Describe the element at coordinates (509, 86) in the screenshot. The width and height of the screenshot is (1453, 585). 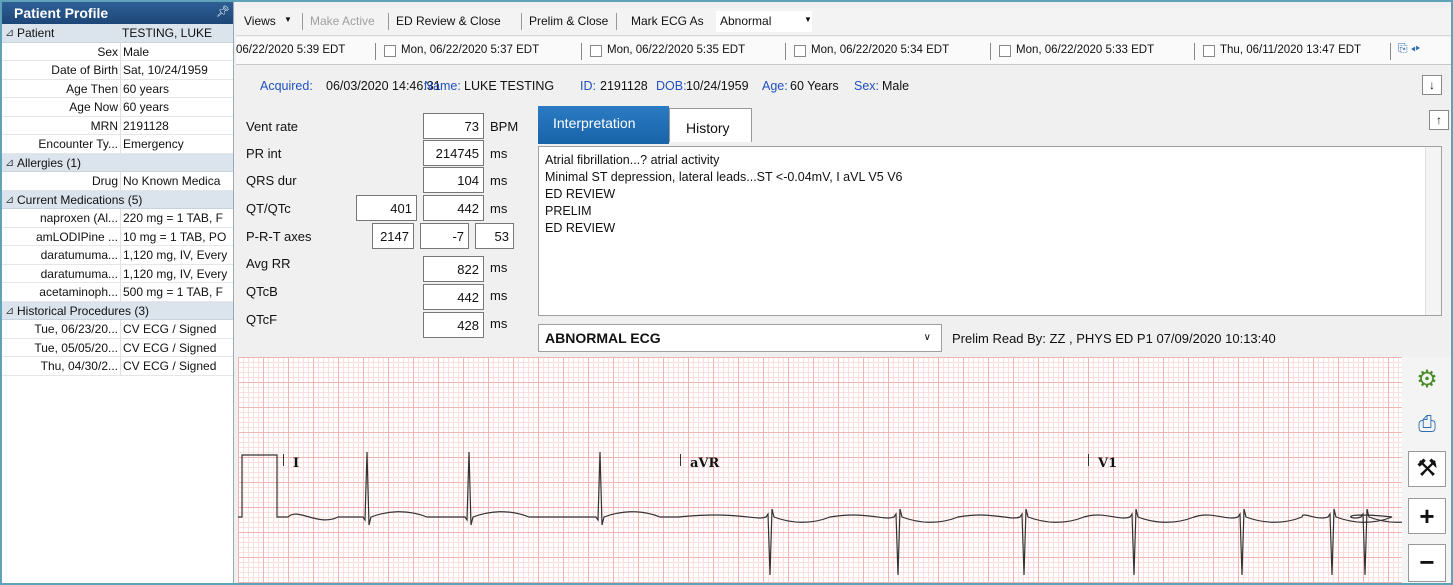
I see `info-value: LUKE TESTING` at that location.